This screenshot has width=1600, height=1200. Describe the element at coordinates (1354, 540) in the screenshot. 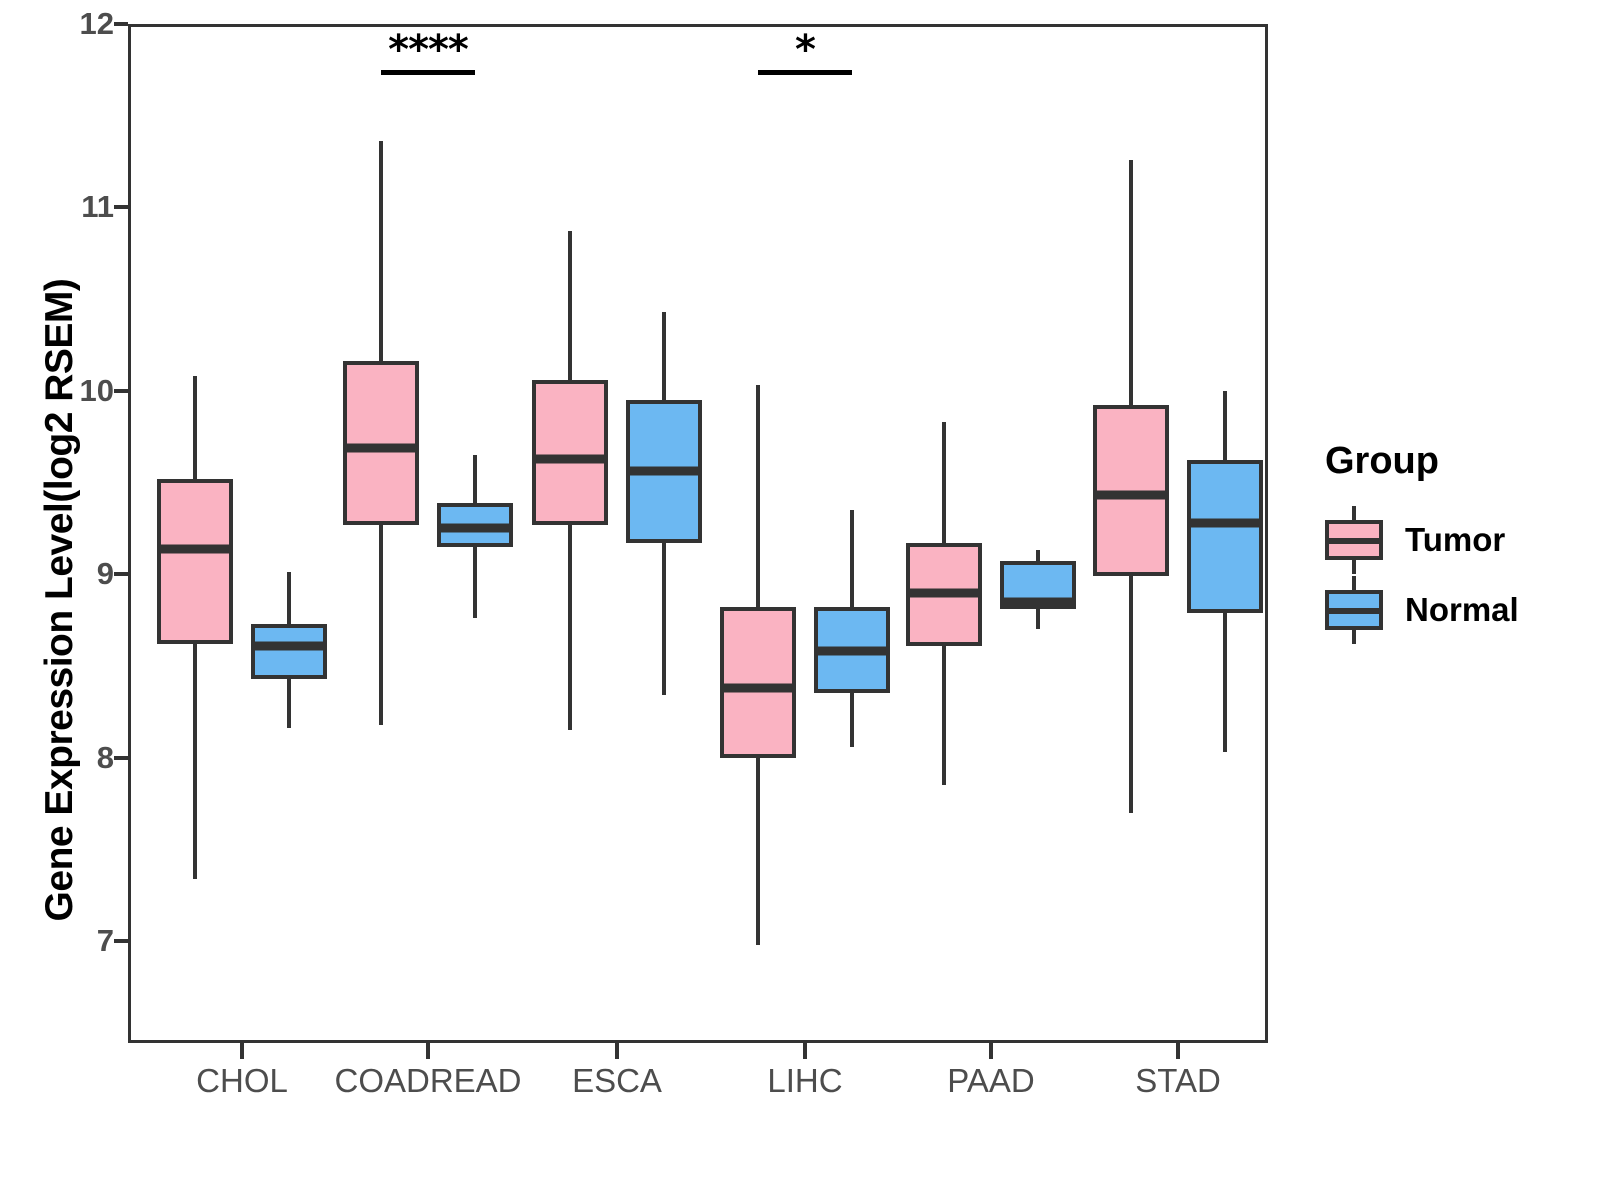

I see `legend-key-tumor` at that location.